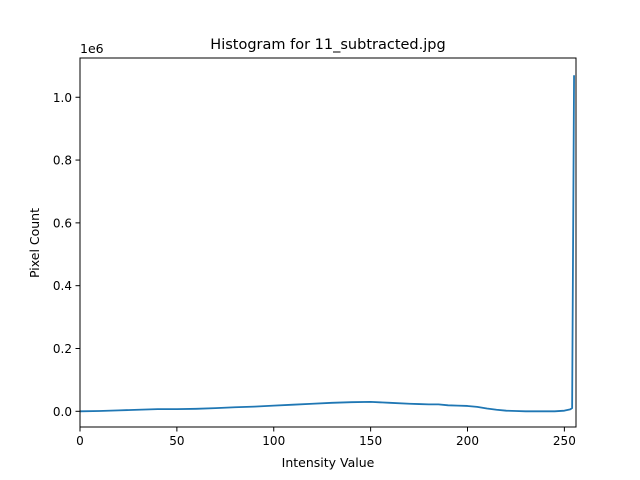  What do you see at coordinates (62, 98) in the screenshot?
I see `y-tick-label: 1.0` at bounding box center [62, 98].